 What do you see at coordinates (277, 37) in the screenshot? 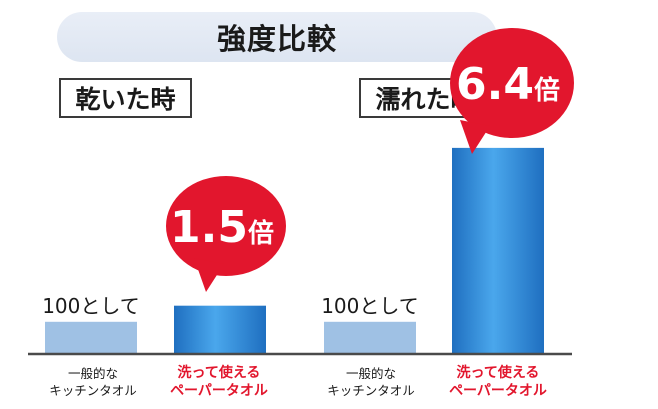
I see `chart-title: 強度比較` at bounding box center [277, 37].